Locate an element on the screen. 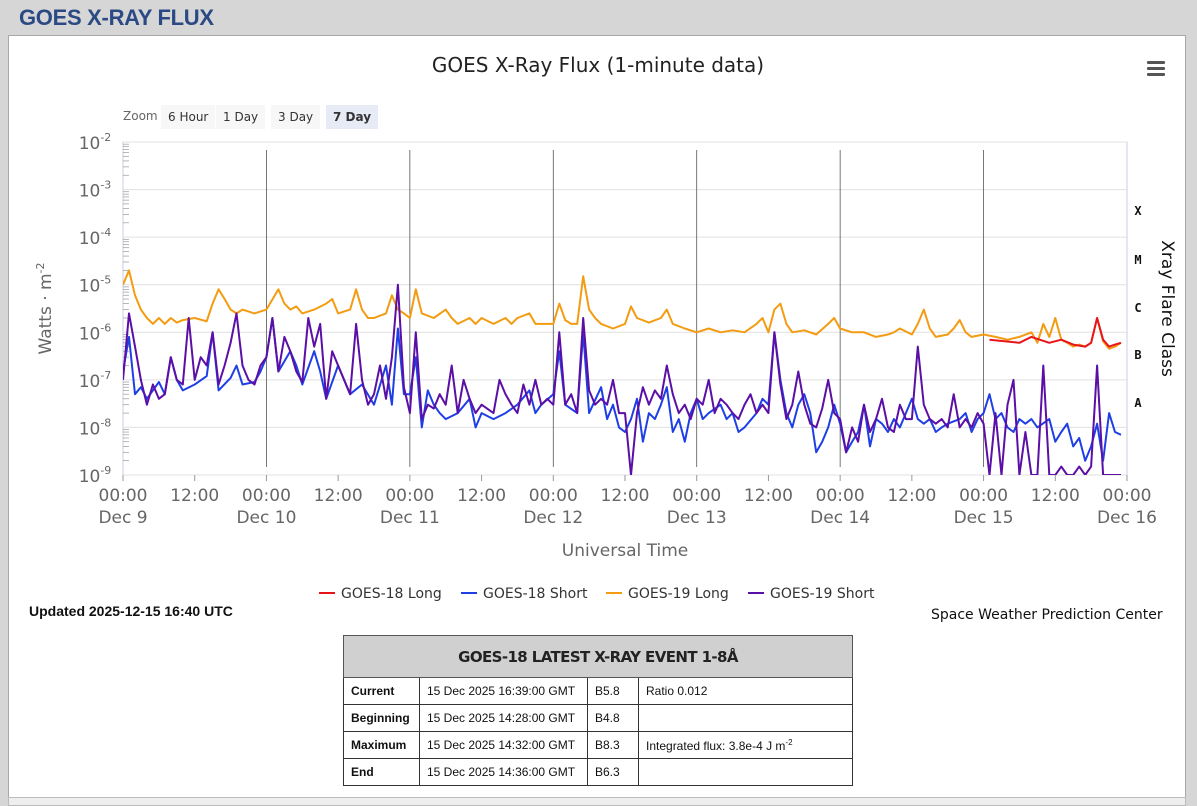 Image resolution: width=1197 pixels, height=806 pixels. legend-item: GOES-18 Short is located at coordinates (535, 594).